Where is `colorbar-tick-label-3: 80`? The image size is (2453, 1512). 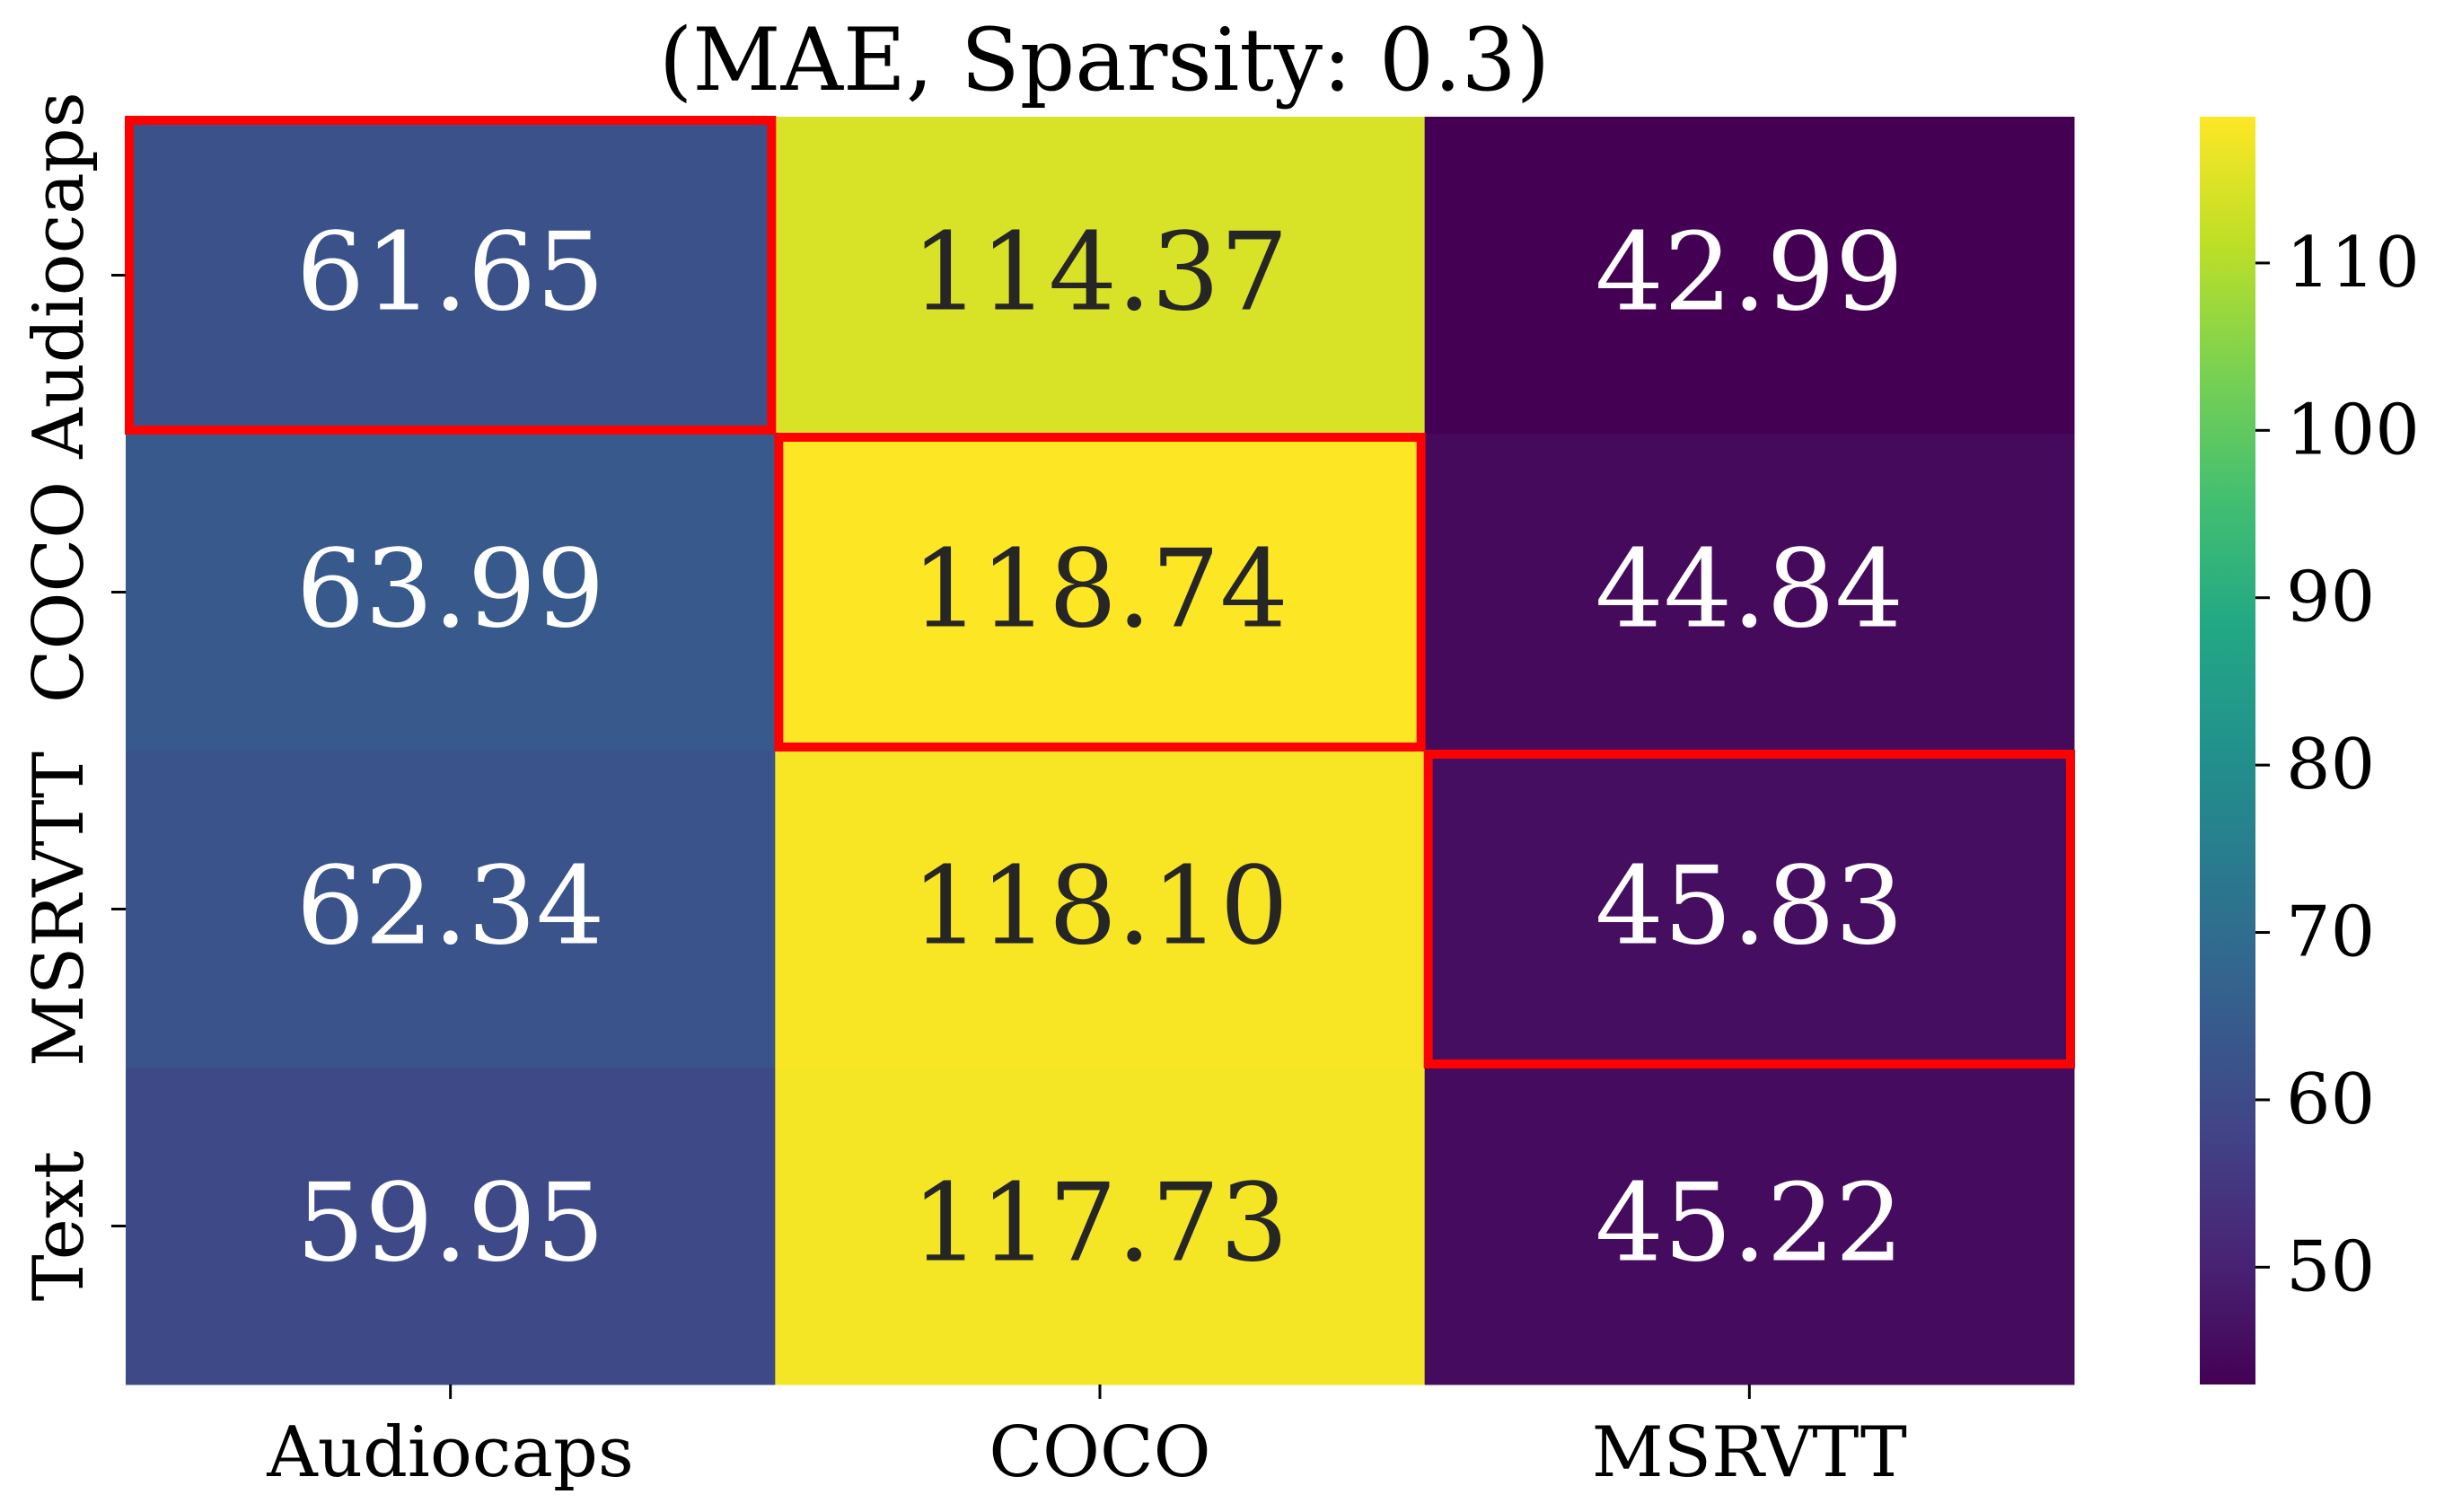 colorbar-tick-label-3: 80 is located at coordinates (2330, 765).